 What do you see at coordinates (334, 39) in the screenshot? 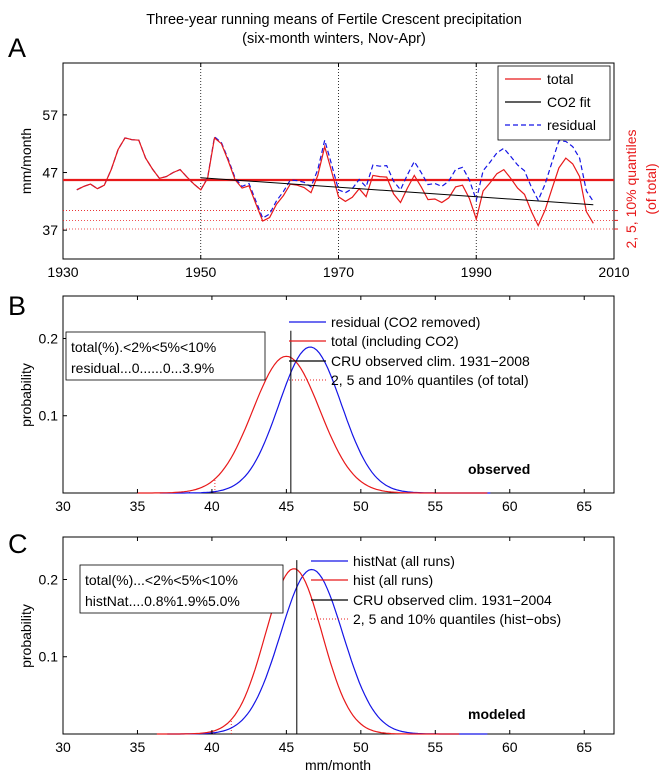
I see `figure-title-line2: (six-month winters, Nov-Apr)` at bounding box center [334, 39].